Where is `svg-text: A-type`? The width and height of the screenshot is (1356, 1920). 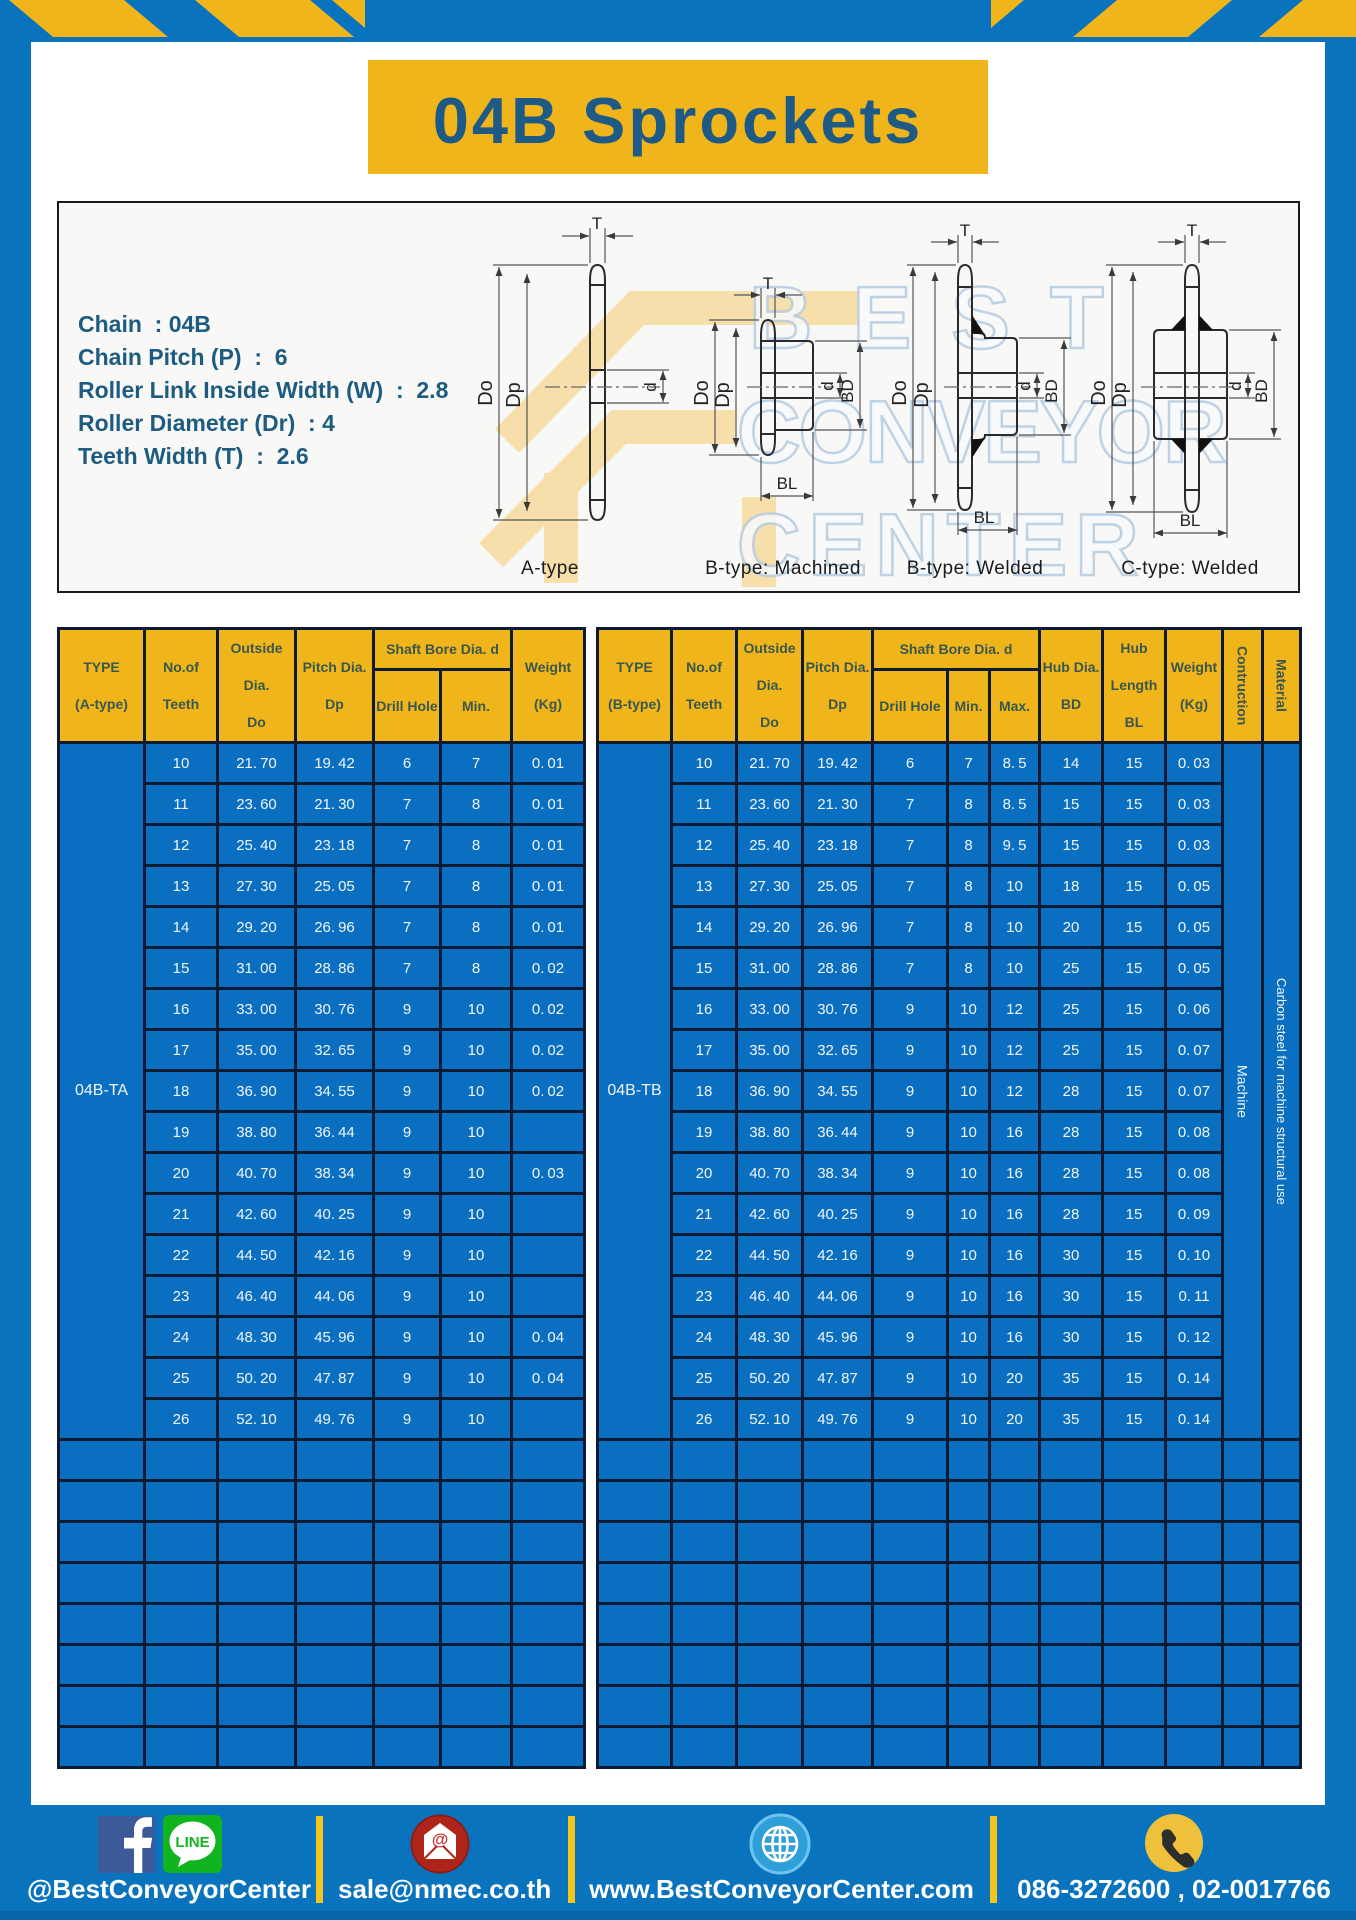
svg-text: A-type is located at coordinates (550, 568).